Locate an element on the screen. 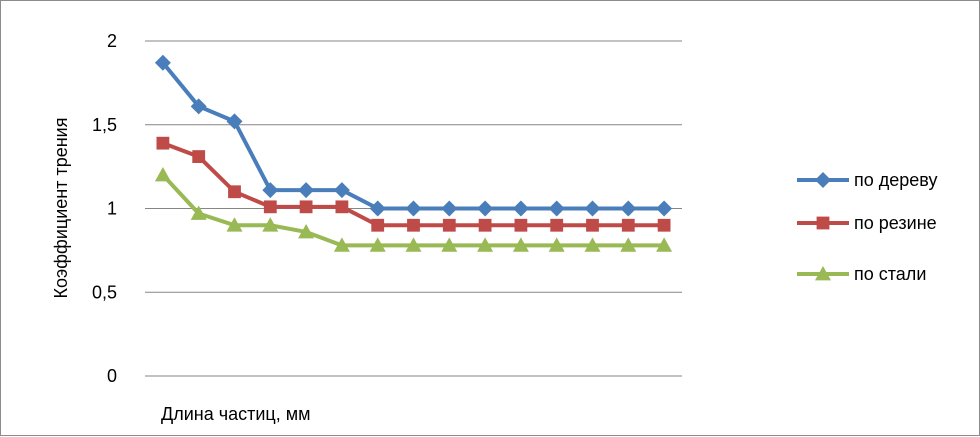 Image resolution: width=980 pixels, height=437 pixels. y-tick-label: 1 is located at coordinates (112, 209).